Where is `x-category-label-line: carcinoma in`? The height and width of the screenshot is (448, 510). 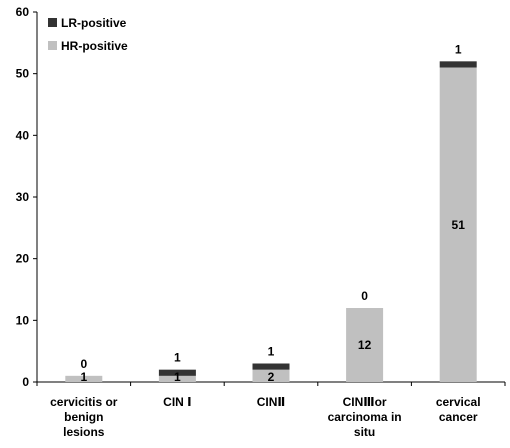
x-category-label-line: carcinoma in is located at coordinates (365, 417).